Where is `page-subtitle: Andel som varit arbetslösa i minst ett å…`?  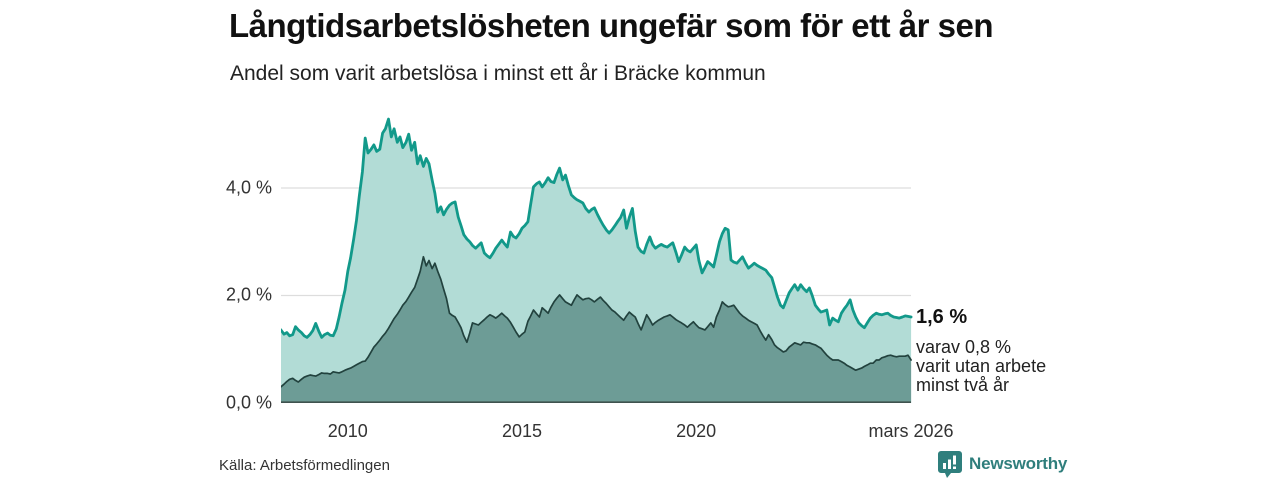 page-subtitle: Andel som varit arbetslösa i minst ett å… is located at coordinates (498, 73).